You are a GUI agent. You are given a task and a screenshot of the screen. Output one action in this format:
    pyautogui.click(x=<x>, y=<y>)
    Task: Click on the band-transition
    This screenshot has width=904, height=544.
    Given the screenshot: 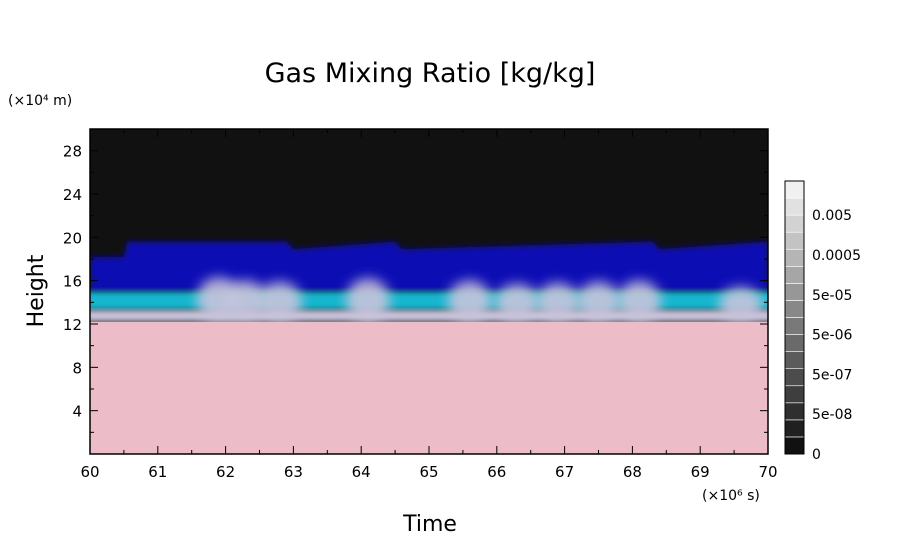 What is the action you would take?
    pyautogui.click(x=429, y=315)
    